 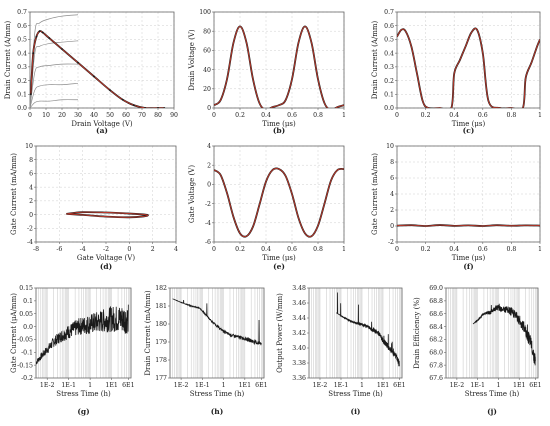 What do you see at coordinates (68, 385) in the screenshot?
I see `x-tick-label: 1E-1` at bounding box center [68, 385].